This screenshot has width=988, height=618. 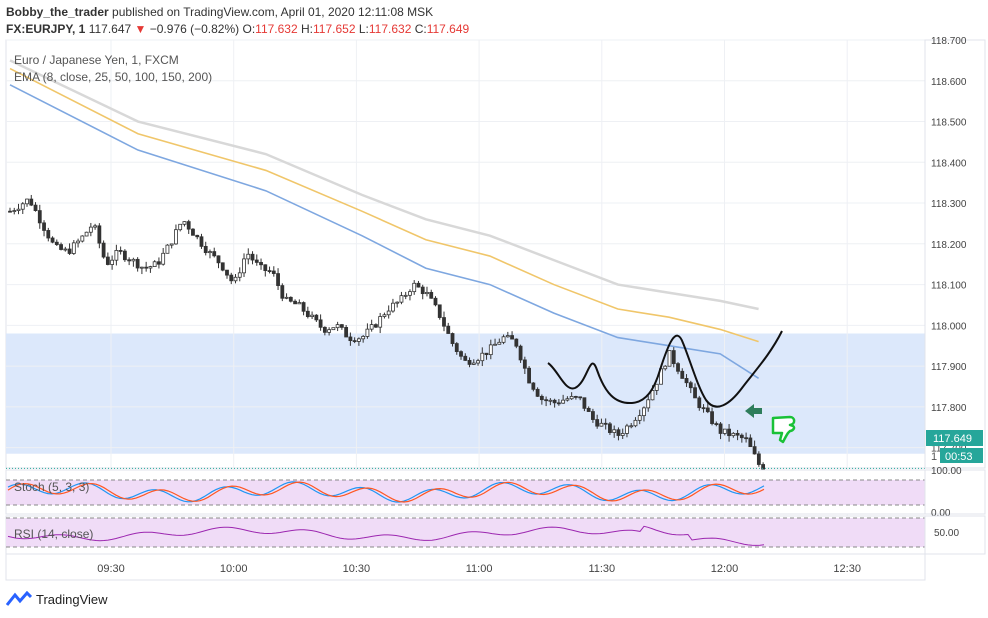 What do you see at coordinates (955, 254) in the screenshot?
I see `price-axis` at bounding box center [955, 254].